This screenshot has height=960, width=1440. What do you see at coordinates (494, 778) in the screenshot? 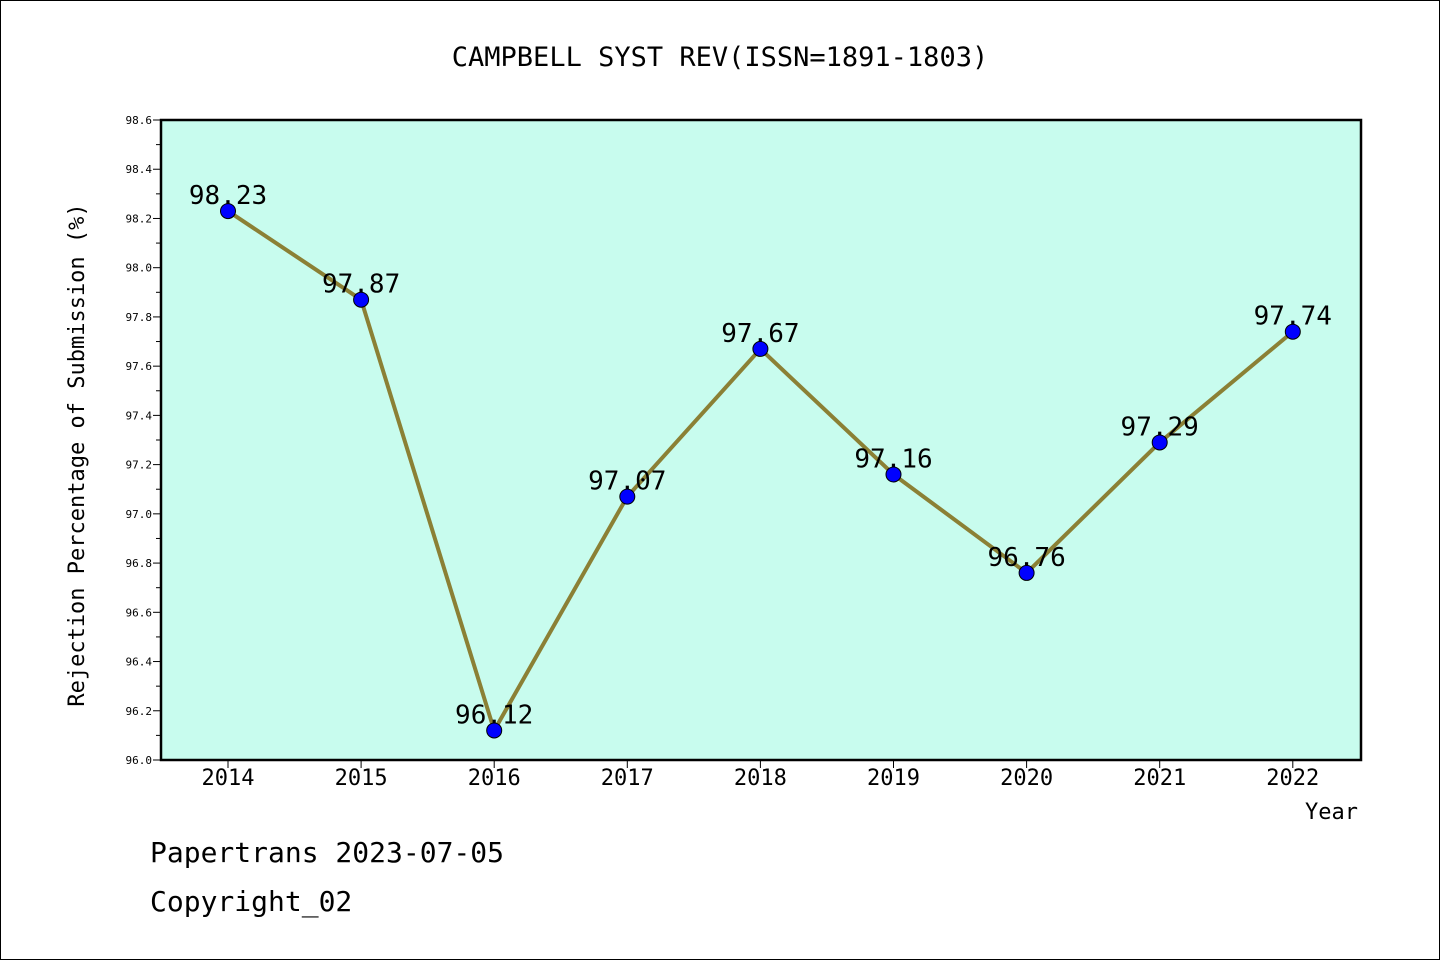
I see `x-tick-label: 2016` at bounding box center [494, 778].